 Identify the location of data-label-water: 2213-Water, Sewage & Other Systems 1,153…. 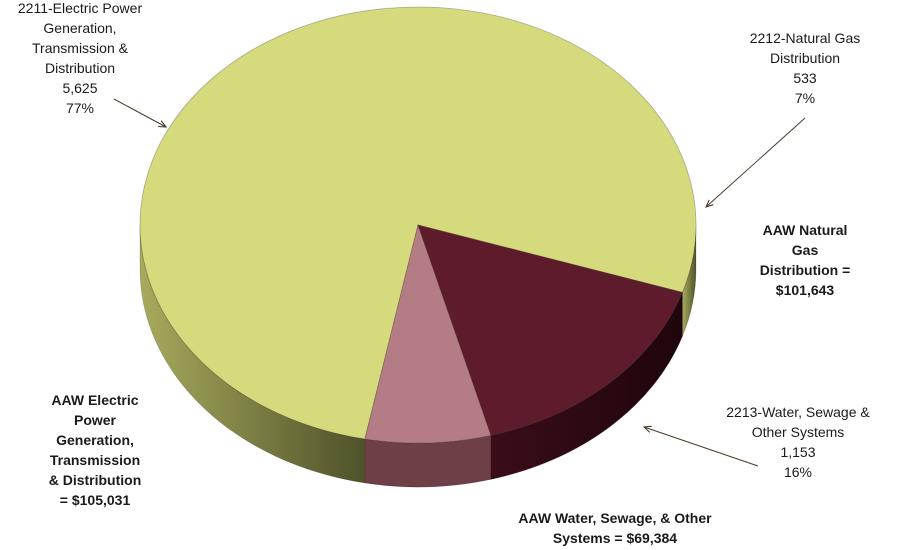
(798, 442).